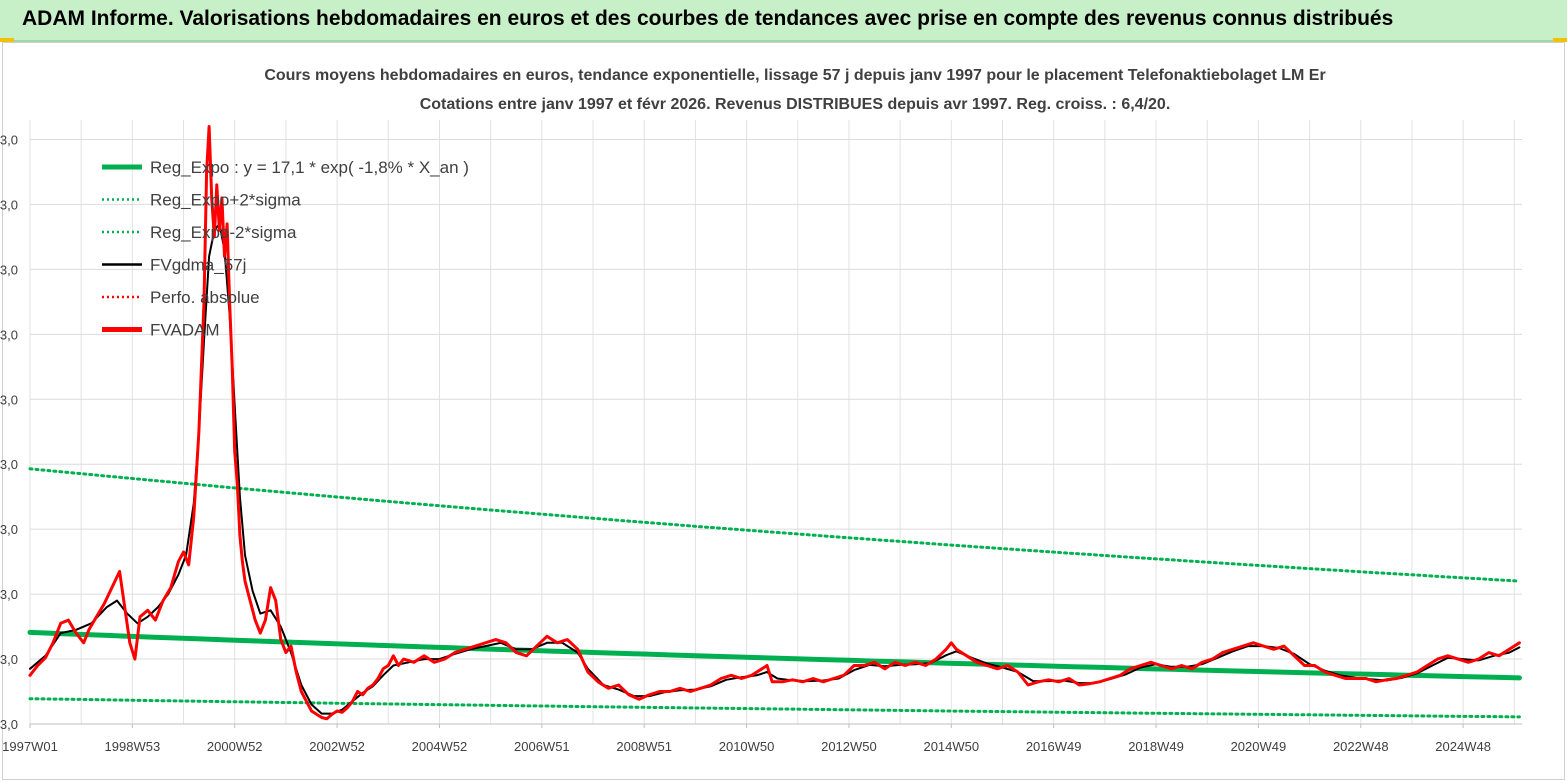 This screenshot has height=783, width=1567. Describe the element at coordinates (9, 529) in the screenshot. I see `y-tick-label: 33,0` at that location.